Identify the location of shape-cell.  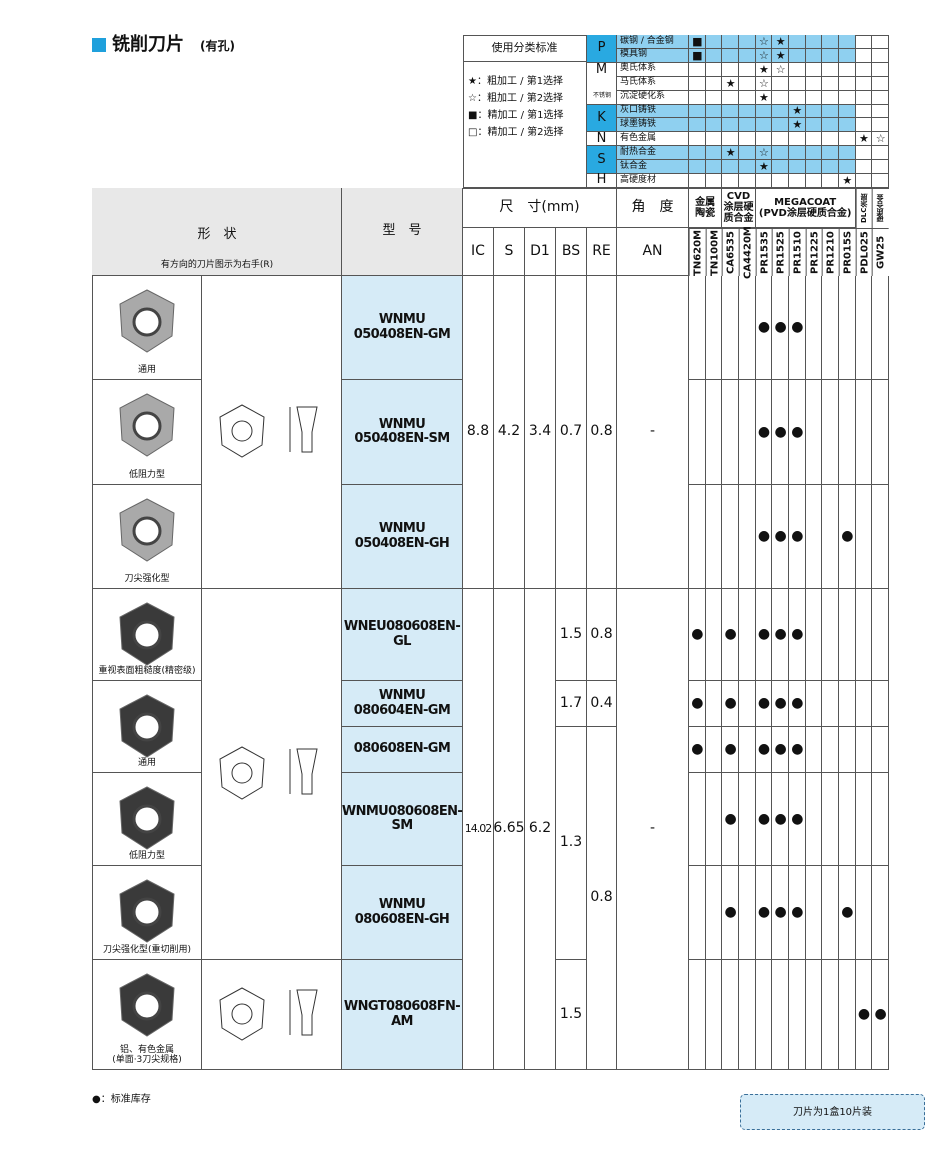
(147, 328).